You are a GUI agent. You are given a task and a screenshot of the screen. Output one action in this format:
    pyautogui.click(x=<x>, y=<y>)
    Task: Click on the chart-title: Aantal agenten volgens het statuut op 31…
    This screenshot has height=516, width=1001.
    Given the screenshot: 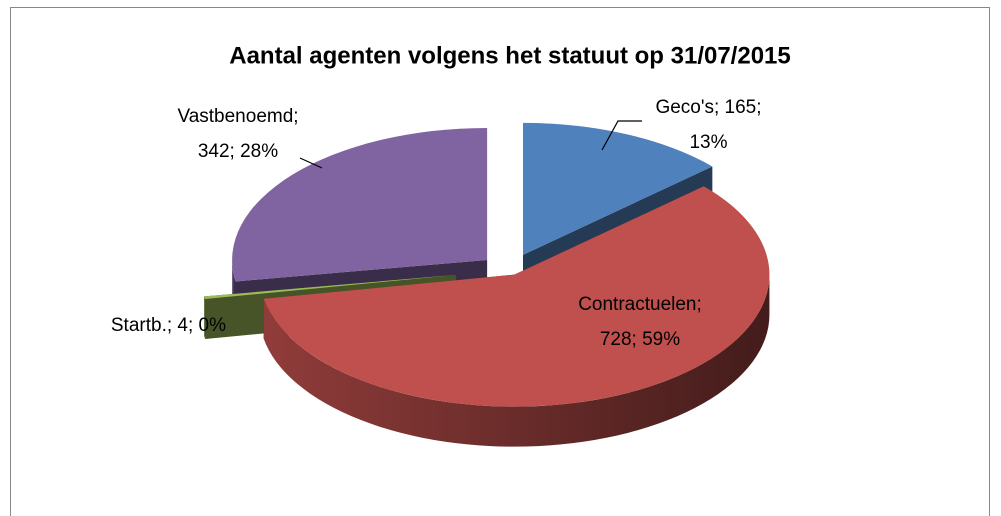 What is the action you would take?
    pyautogui.click(x=510, y=55)
    